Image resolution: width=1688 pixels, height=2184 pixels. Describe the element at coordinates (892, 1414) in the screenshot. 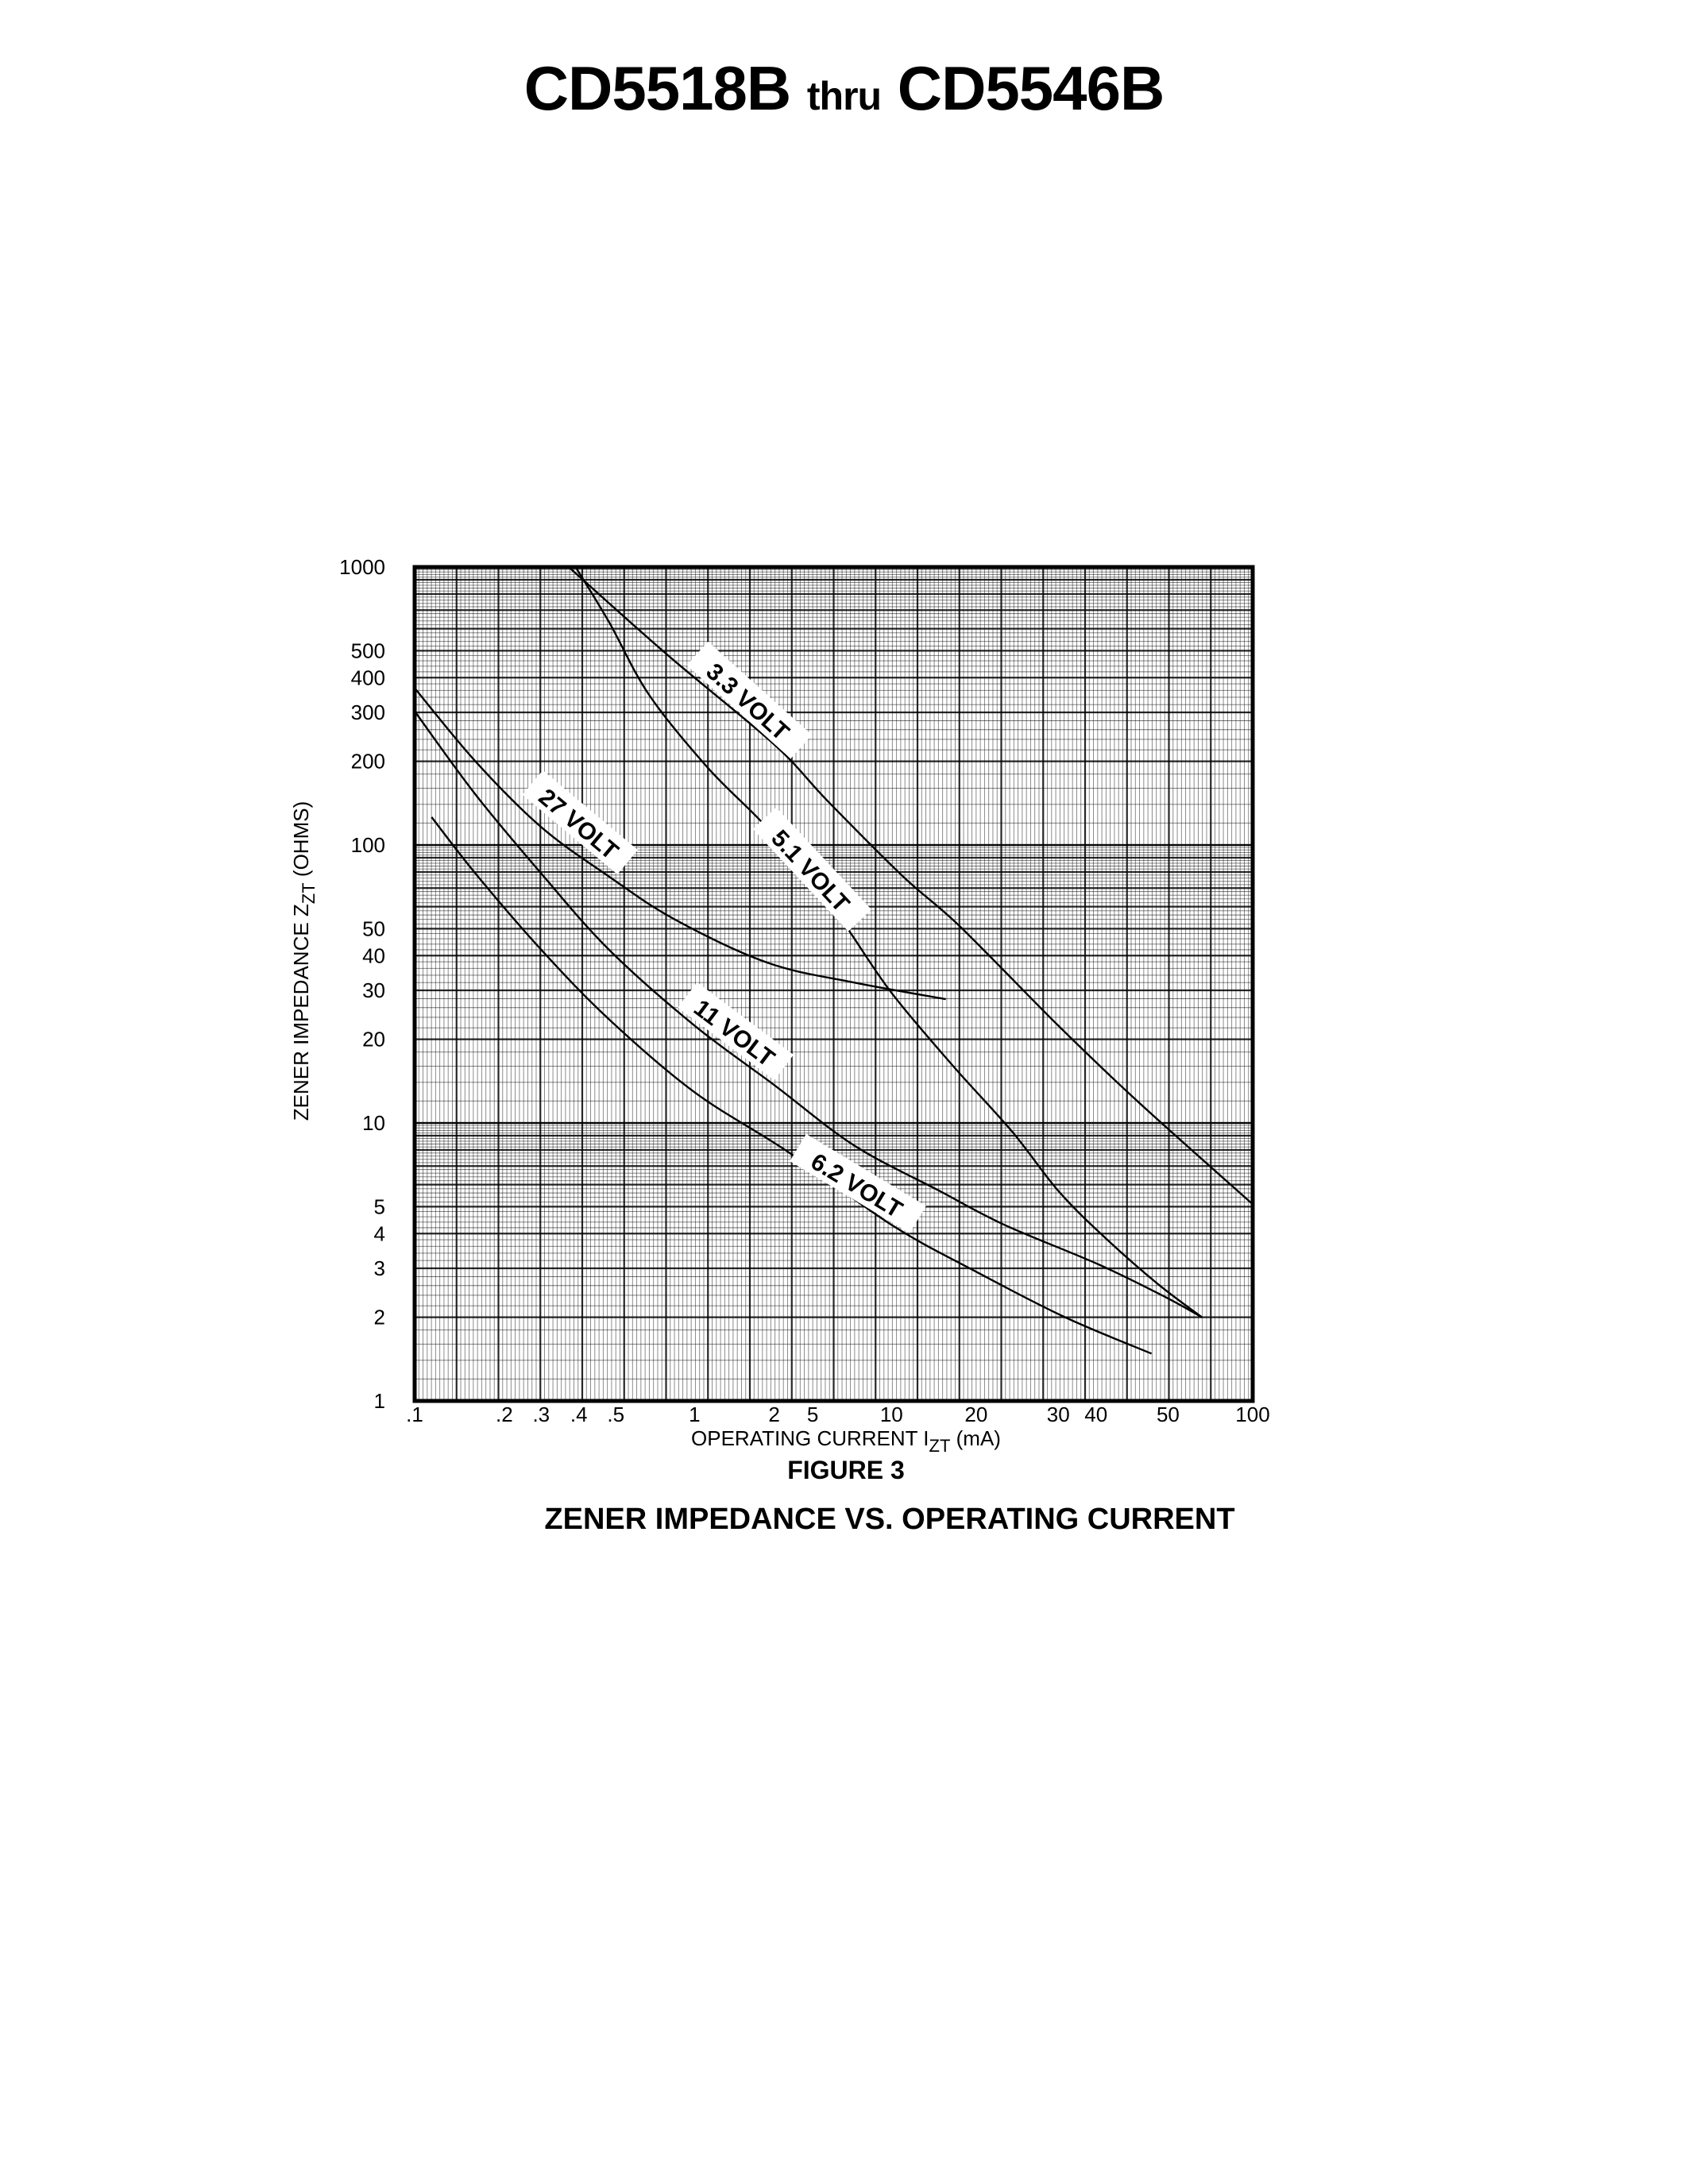

I see `x-tick-label: 10` at that location.